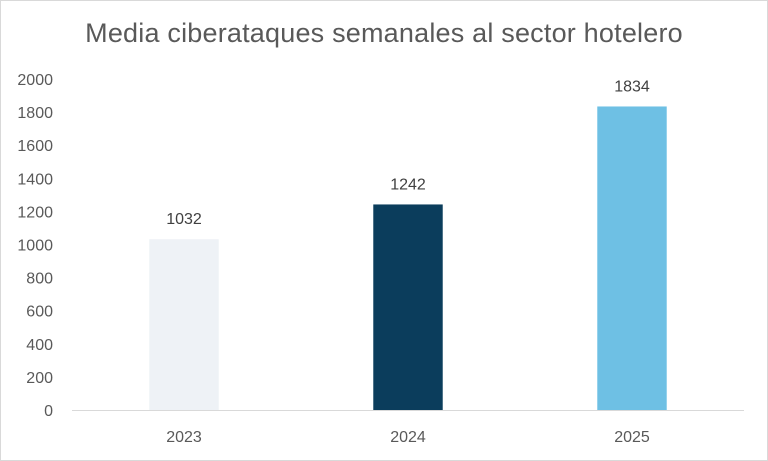  Describe the element at coordinates (184, 324) in the screenshot. I see `bar-2023` at that location.